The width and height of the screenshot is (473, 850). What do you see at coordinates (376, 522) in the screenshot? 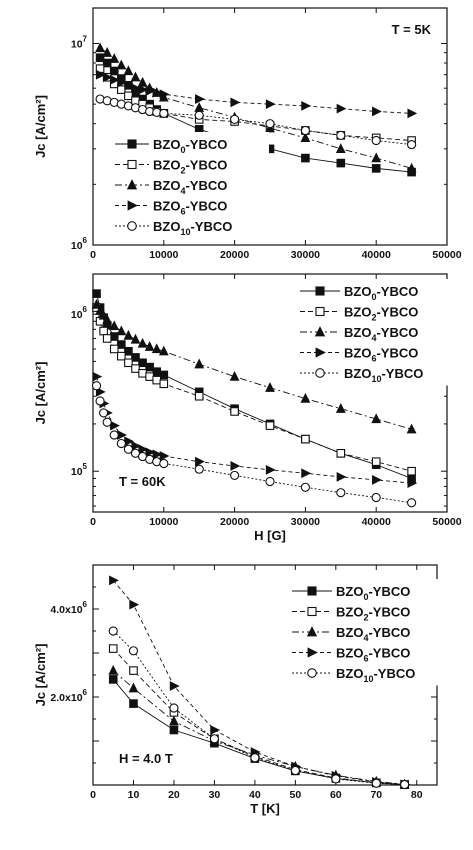
I see `x-tick-label: 40000` at bounding box center [376, 522].